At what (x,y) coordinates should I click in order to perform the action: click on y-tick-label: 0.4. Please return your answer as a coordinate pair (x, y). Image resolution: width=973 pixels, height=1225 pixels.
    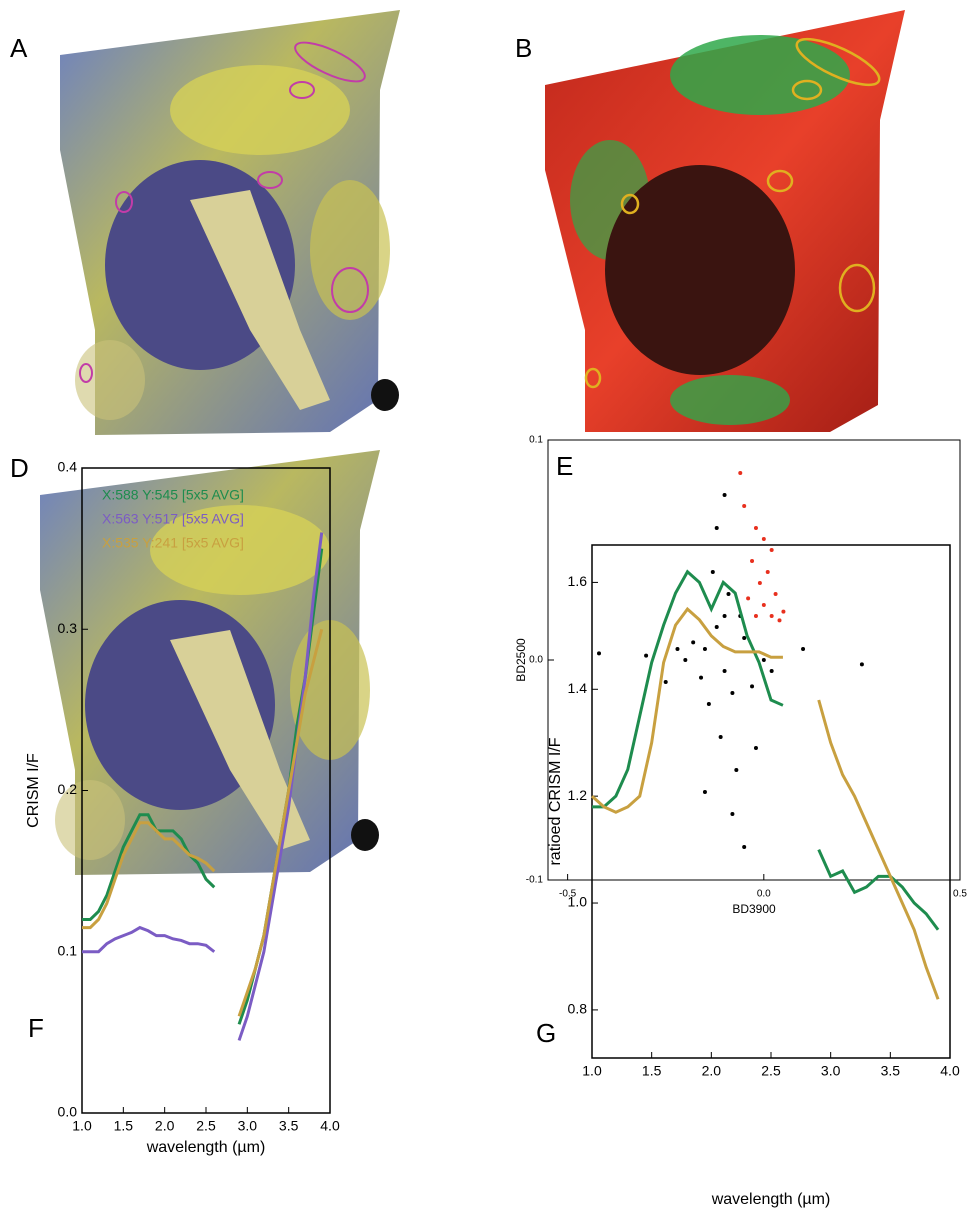
    Looking at the image, I should click on (68, 467).